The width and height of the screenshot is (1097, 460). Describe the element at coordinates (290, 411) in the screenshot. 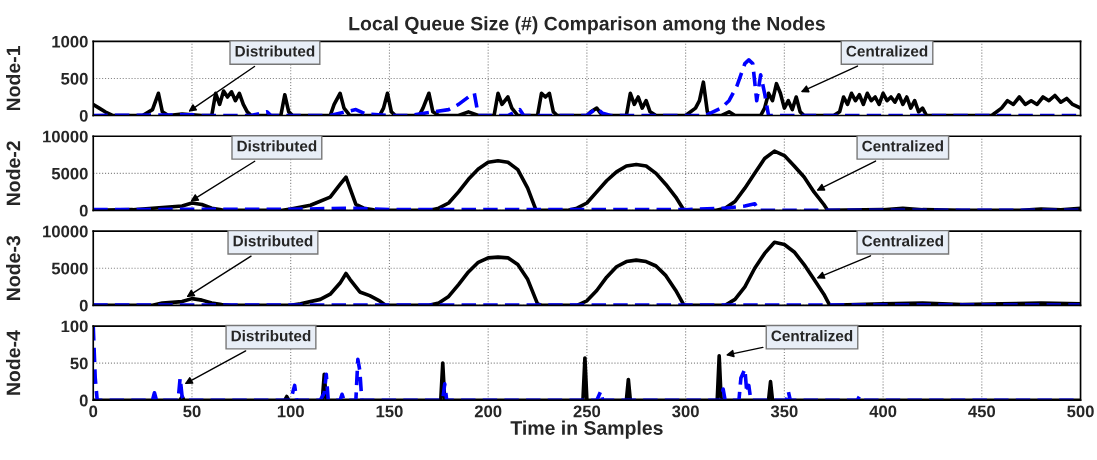

I see `x-tick-label: 100` at that location.